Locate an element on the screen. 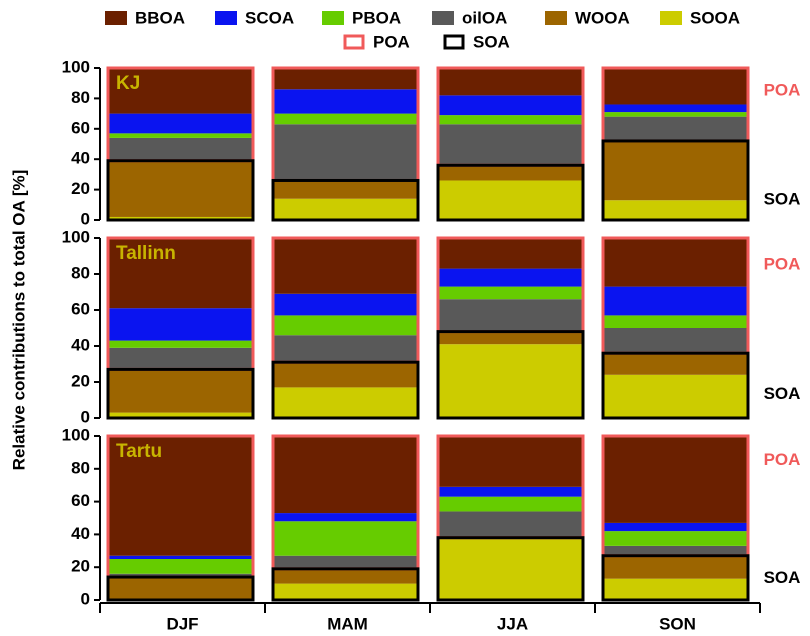  y-tick-label: 0 is located at coordinates (85, 598).